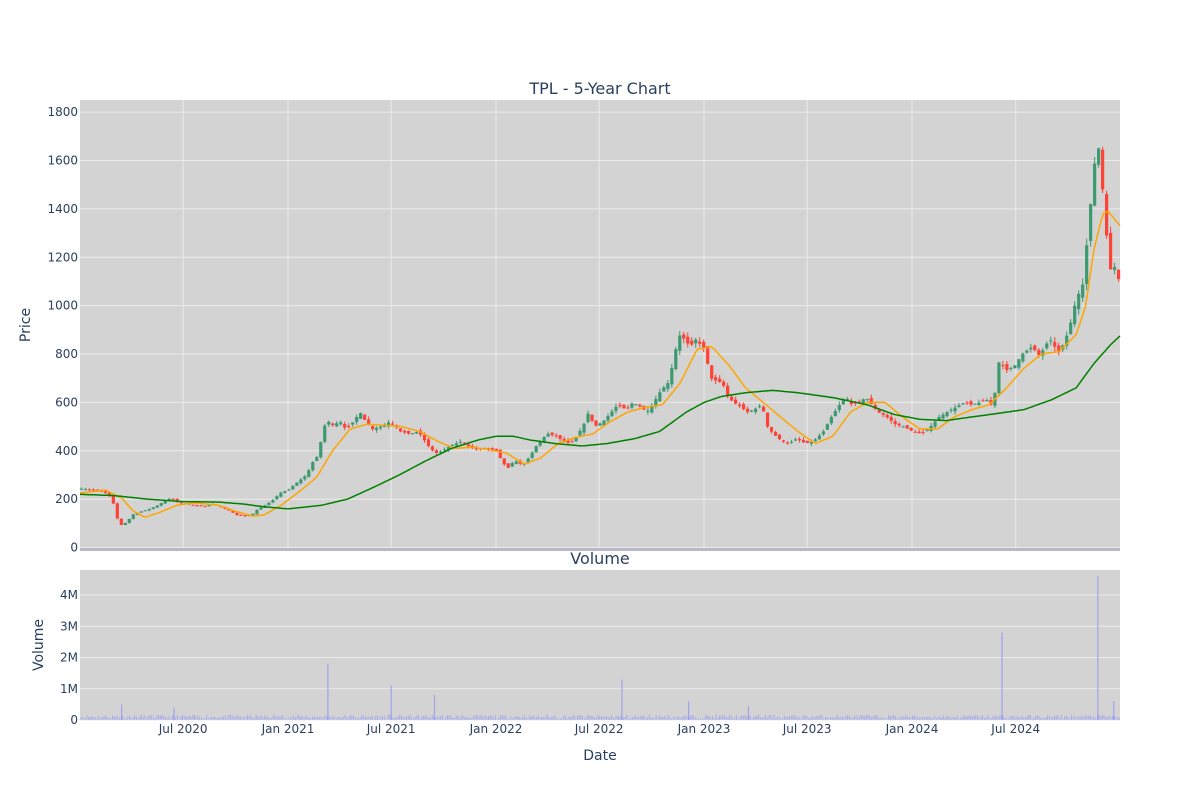 This screenshot has width=1200, height=800. I want to click on x-tick-label: Jan 2022, so click(496, 729).